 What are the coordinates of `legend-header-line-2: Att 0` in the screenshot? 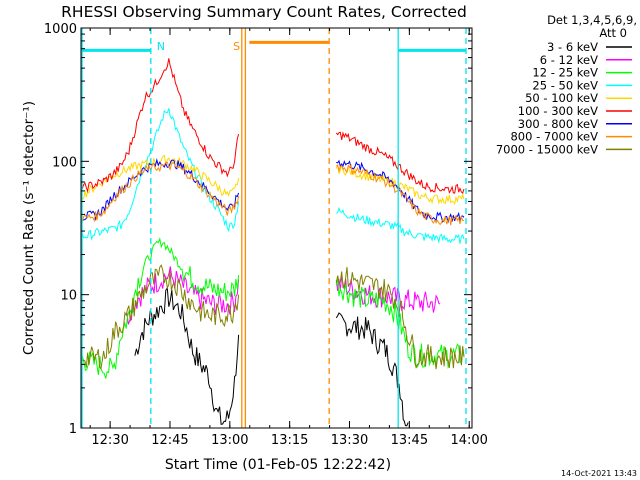 It's located at (613, 33).